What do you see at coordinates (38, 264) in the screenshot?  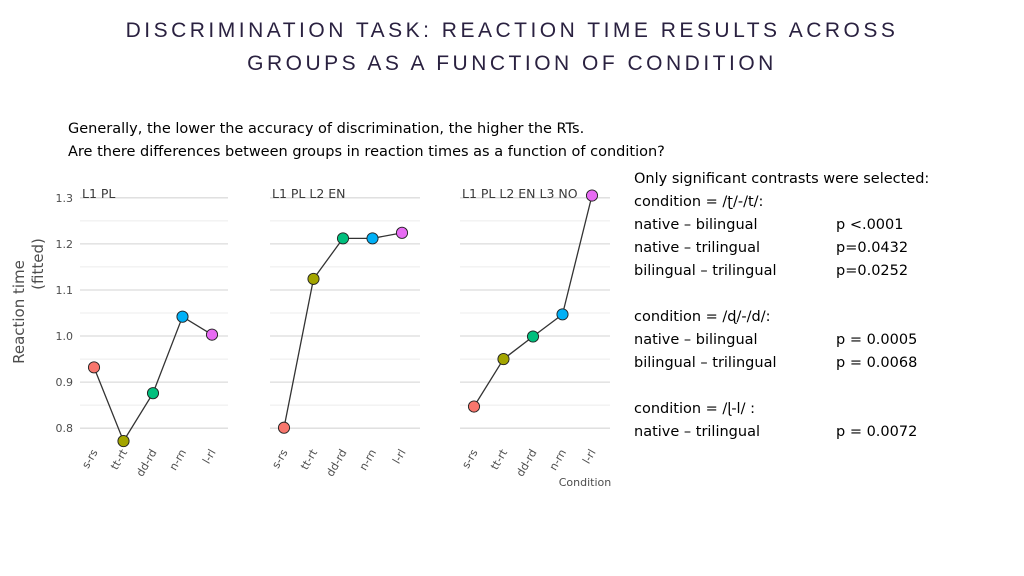 I see `y-axis-title: (fitted)` at bounding box center [38, 264].